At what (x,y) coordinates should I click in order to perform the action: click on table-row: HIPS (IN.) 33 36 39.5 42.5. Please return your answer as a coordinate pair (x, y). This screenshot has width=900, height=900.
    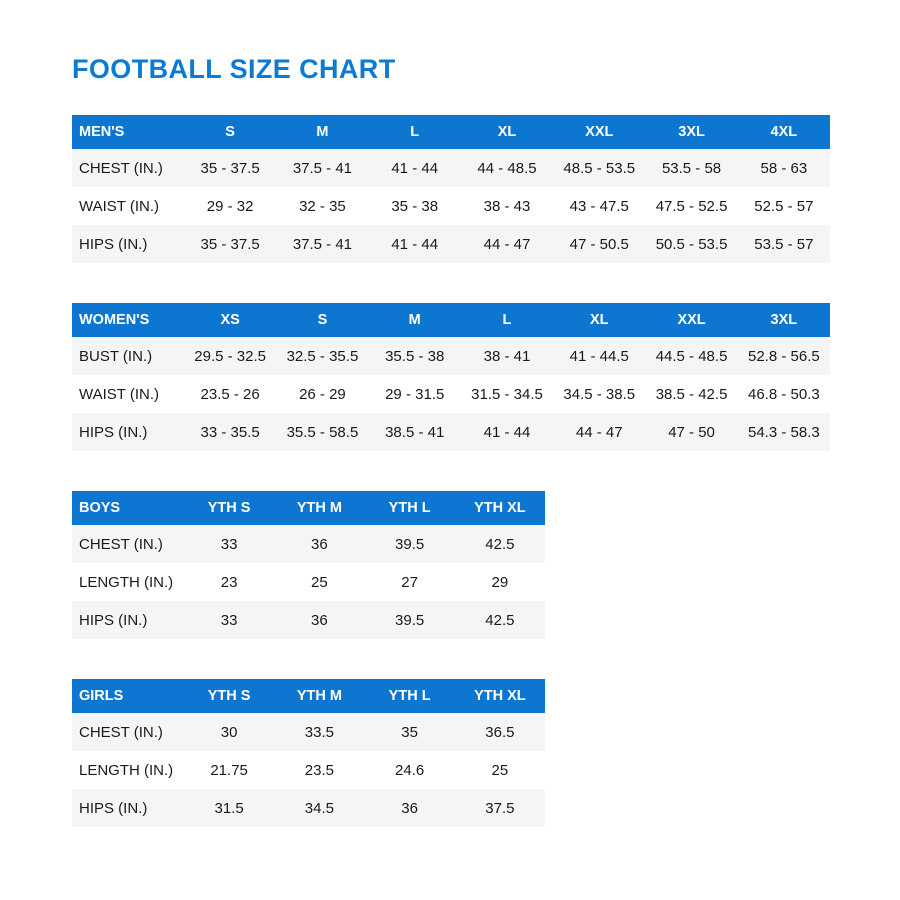
    Looking at the image, I should click on (308, 620).